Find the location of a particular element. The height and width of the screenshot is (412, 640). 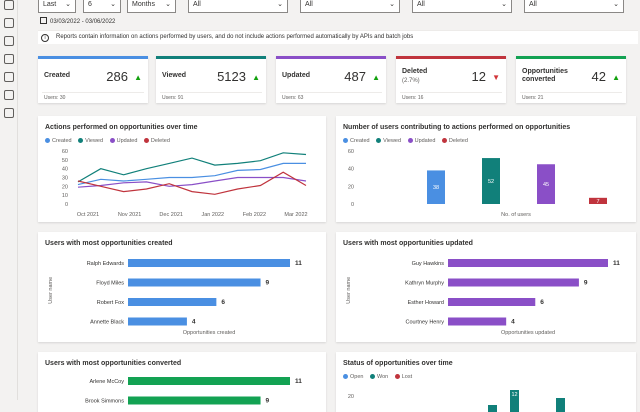

category-label: Floyd Miles is located at coordinates (110, 284).